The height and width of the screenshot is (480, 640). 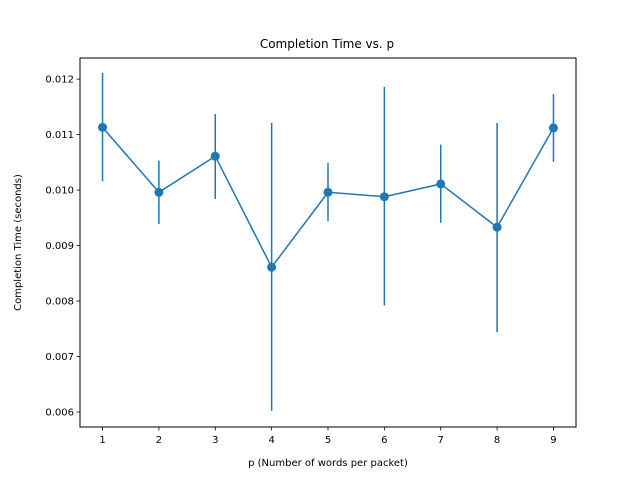 What do you see at coordinates (328, 463) in the screenshot?
I see `x-axis-label: p (Number of words per packet)` at bounding box center [328, 463].